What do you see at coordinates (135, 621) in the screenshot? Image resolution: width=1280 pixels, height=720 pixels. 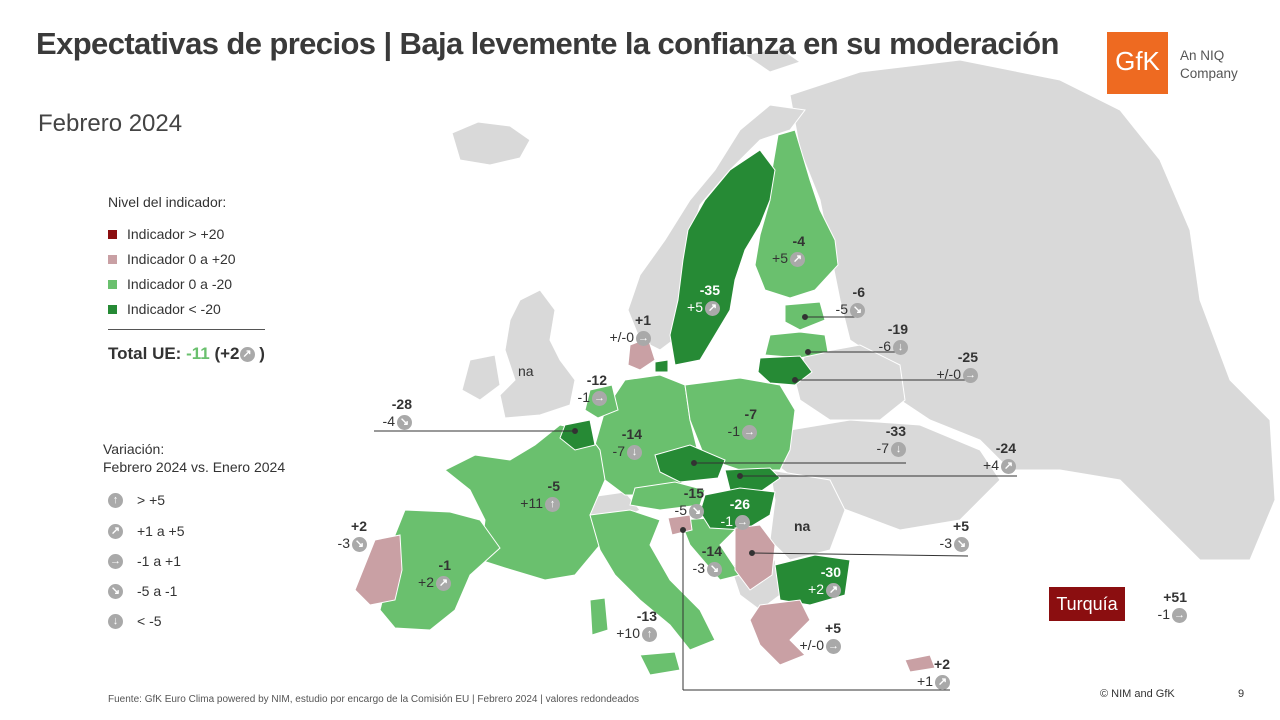 I see `variation-item-down: ↓ < -5` at bounding box center [135, 621].